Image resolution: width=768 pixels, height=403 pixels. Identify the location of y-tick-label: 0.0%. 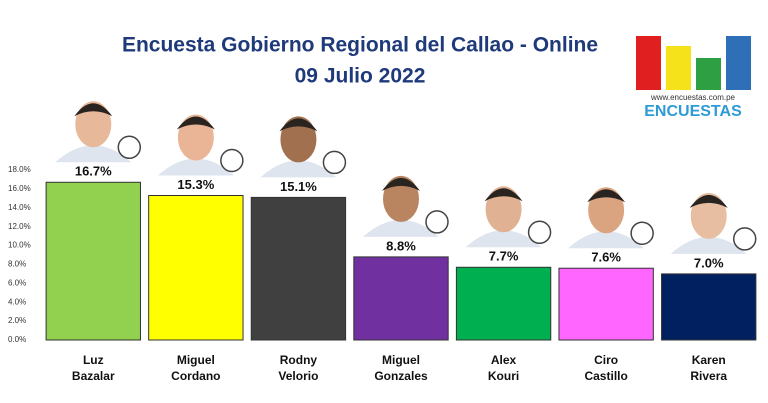
(17, 339).